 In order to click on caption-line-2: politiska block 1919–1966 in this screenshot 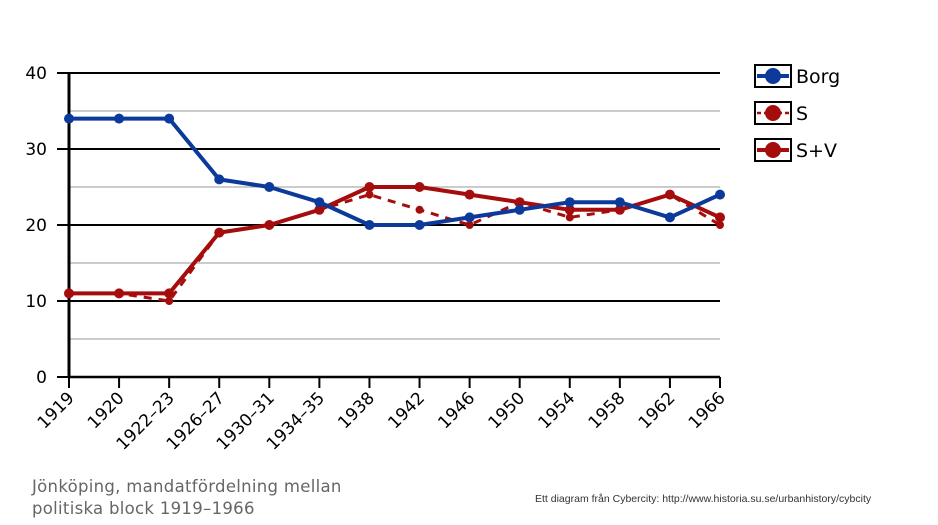, I will do `click(143, 508)`.